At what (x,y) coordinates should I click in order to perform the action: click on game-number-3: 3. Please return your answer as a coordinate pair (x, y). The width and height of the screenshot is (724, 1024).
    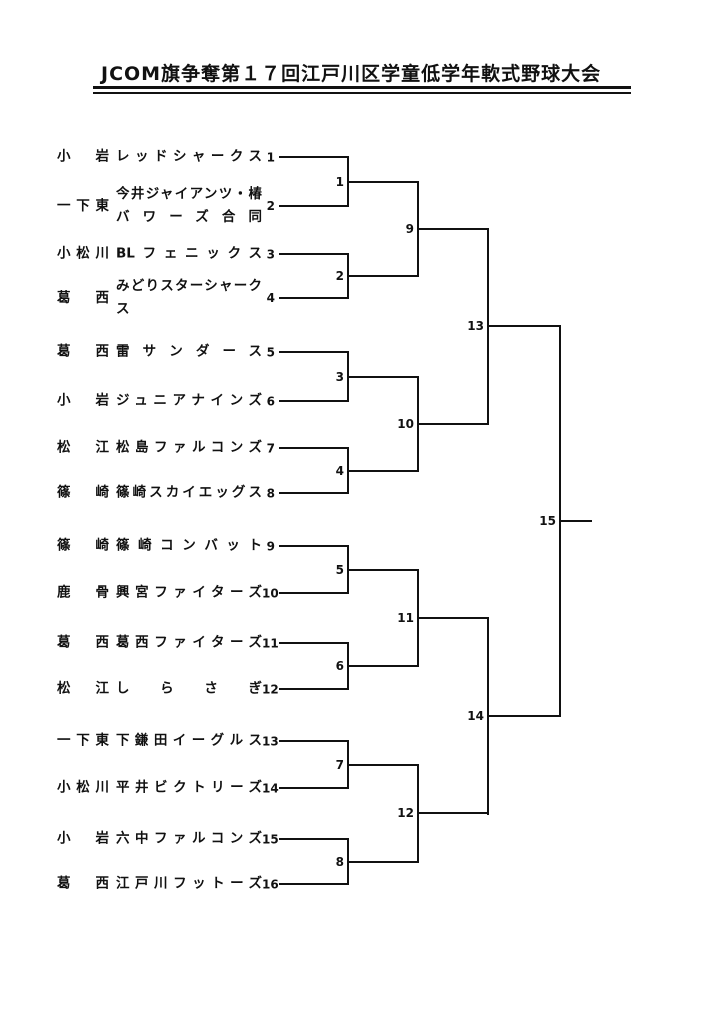
    Looking at the image, I should click on (339, 377).